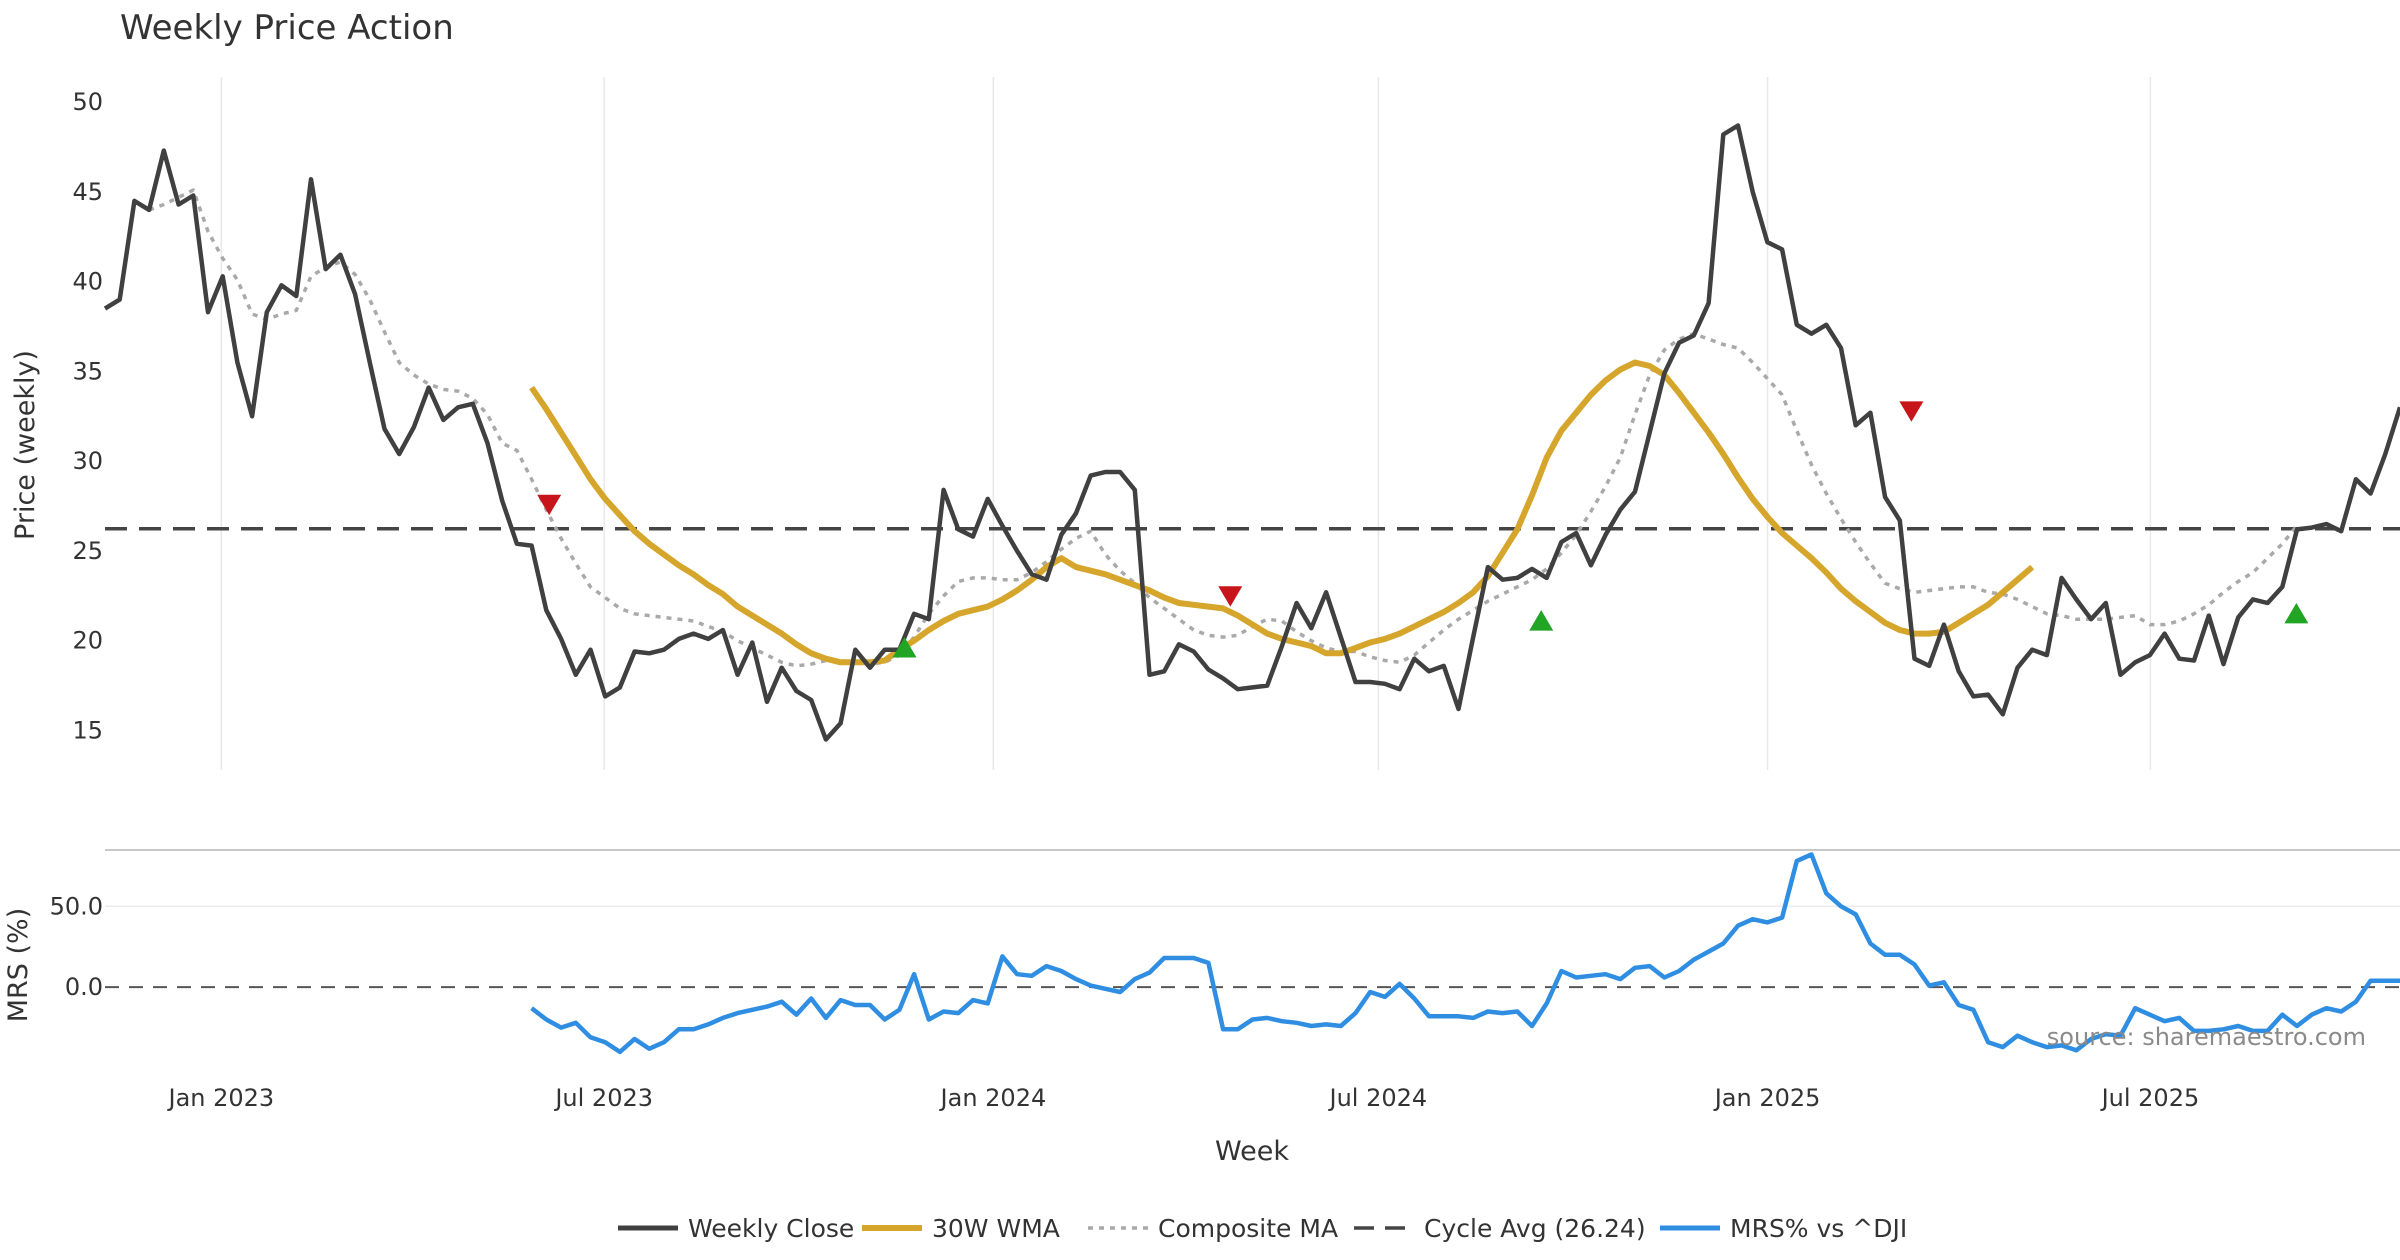 Image resolution: width=2400 pixels, height=1260 pixels. What do you see at coordinates (87, 641) in the screenshot?
I see `price-y-tick-label: 20` at bounding box center [87, 641].